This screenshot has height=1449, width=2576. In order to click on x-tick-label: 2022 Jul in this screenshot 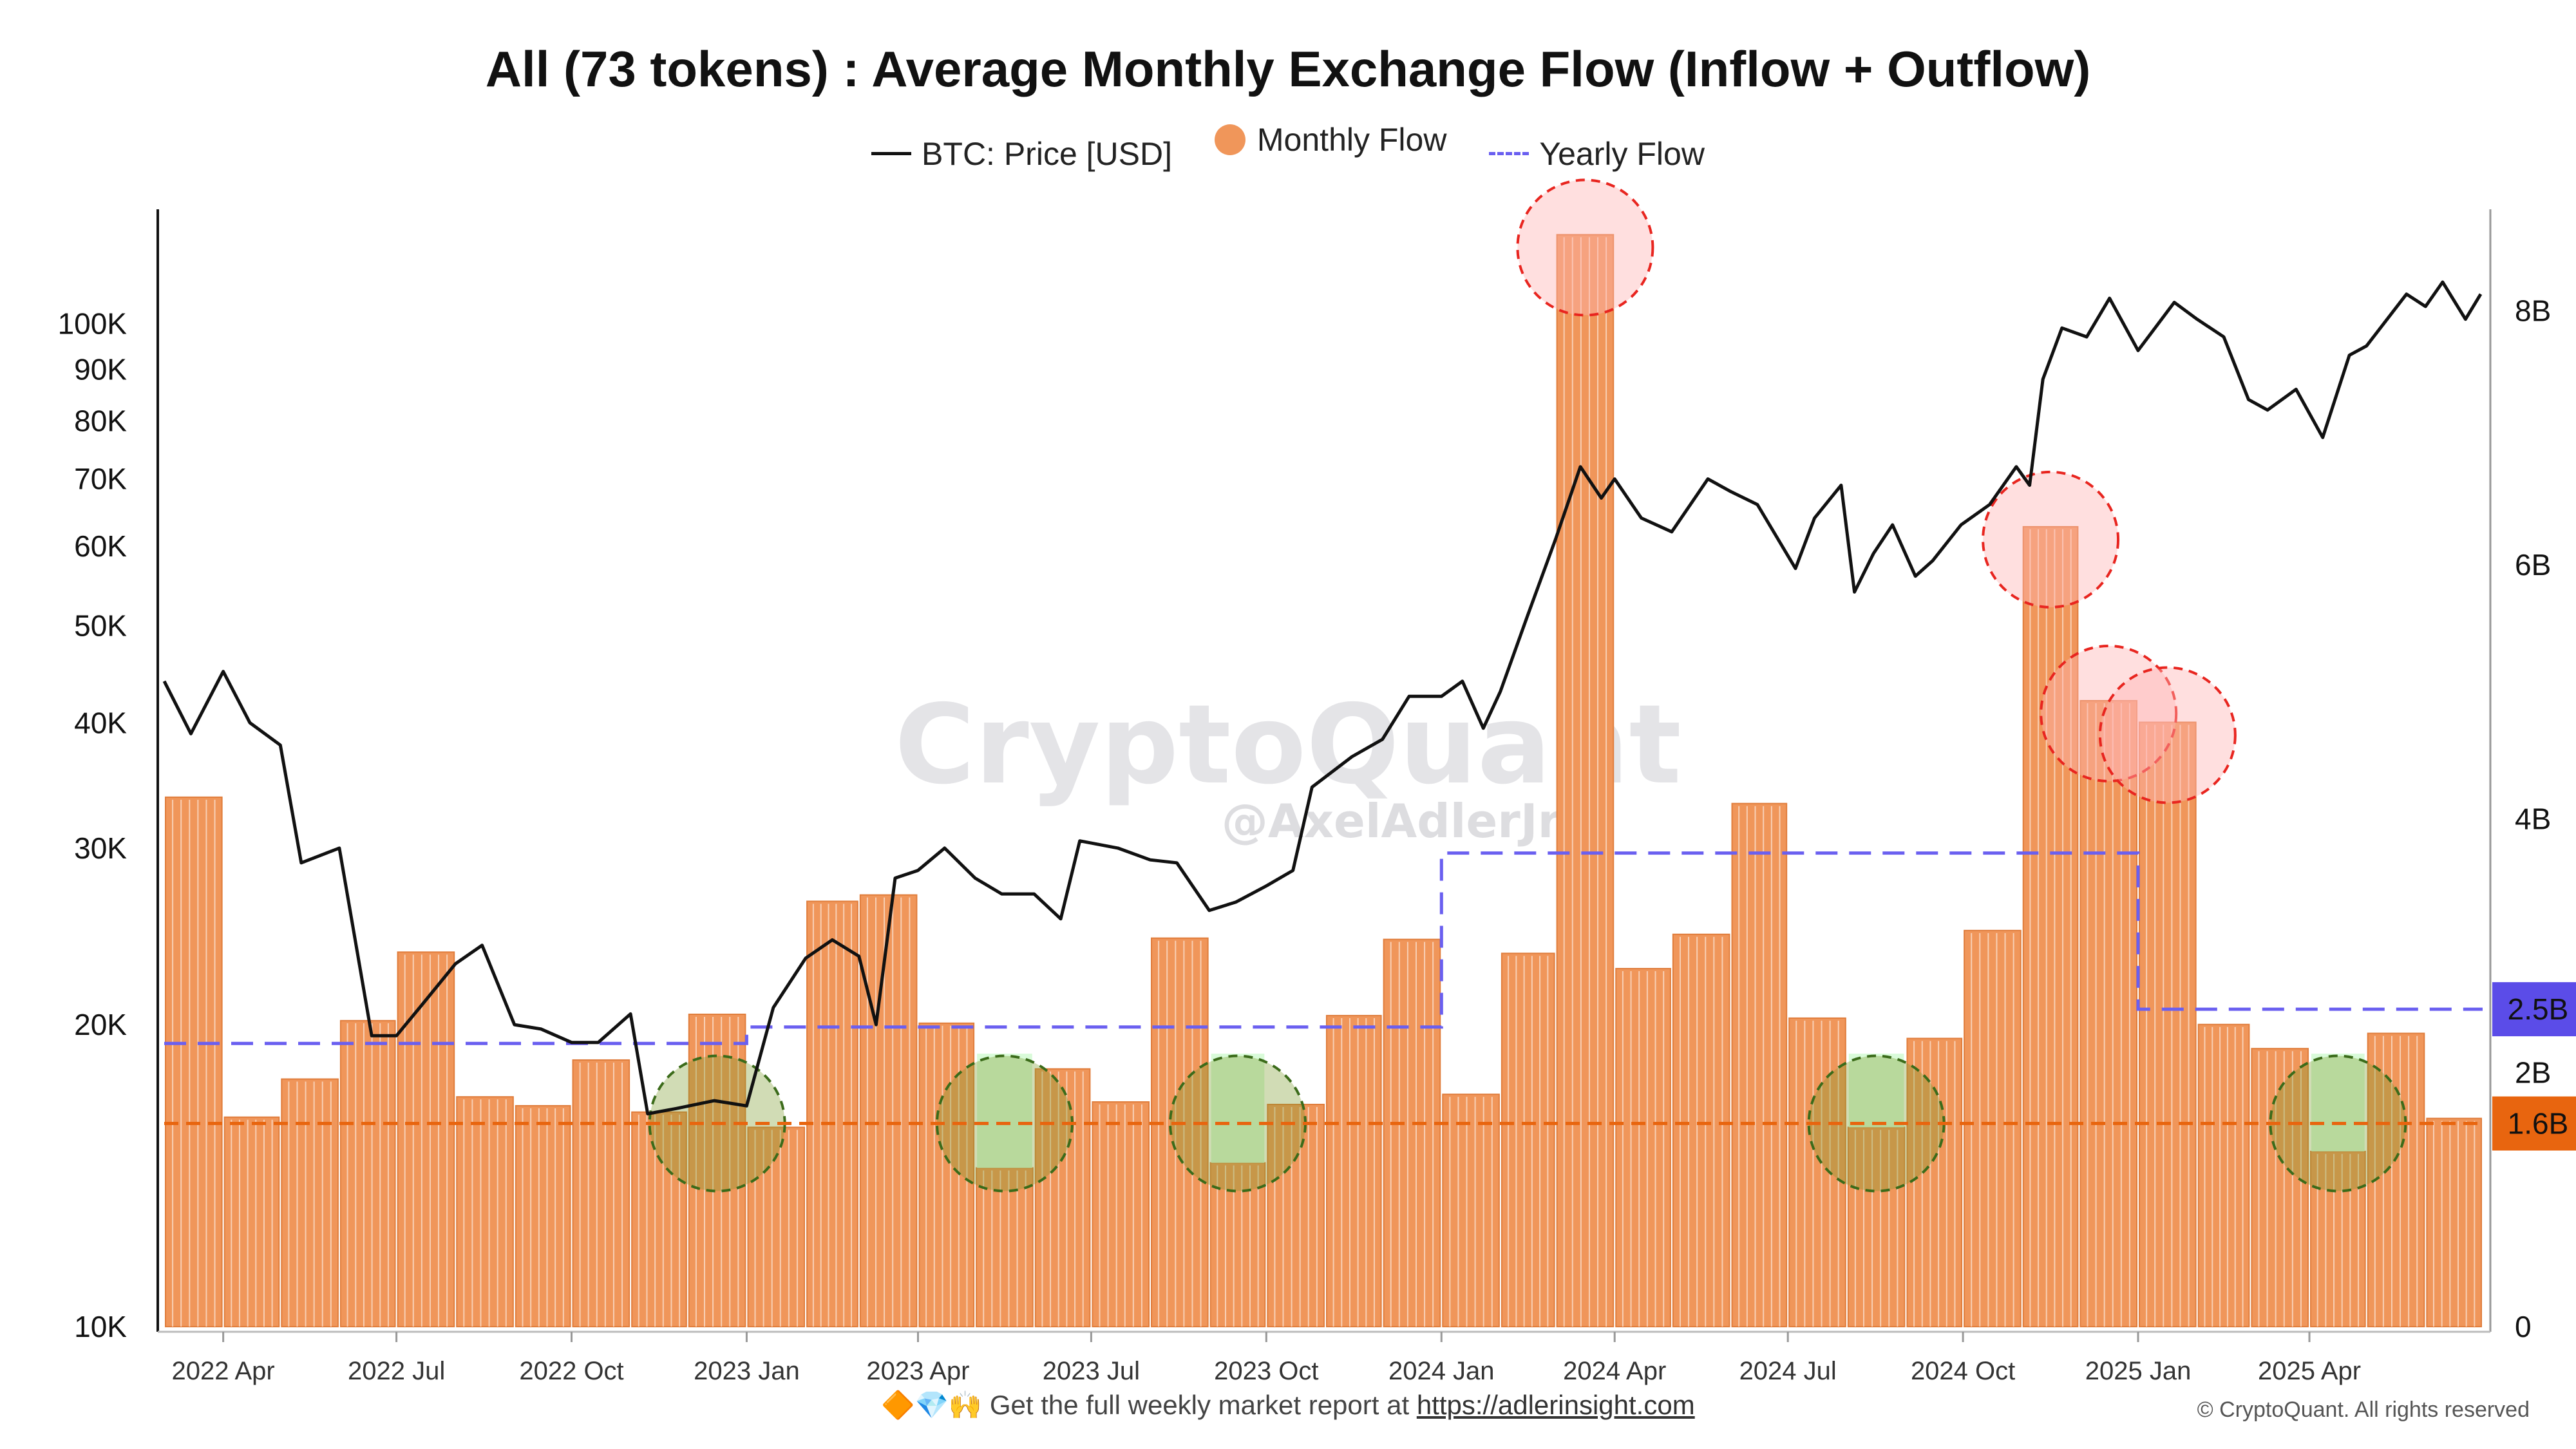, I will do `click(397, 1371)`.